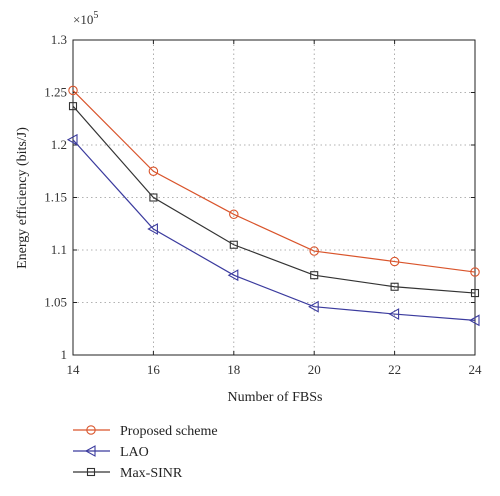  Describe the element at coordinates (111, 452) in the screenshot. I see `legend-item-lao: LAO` at that location.